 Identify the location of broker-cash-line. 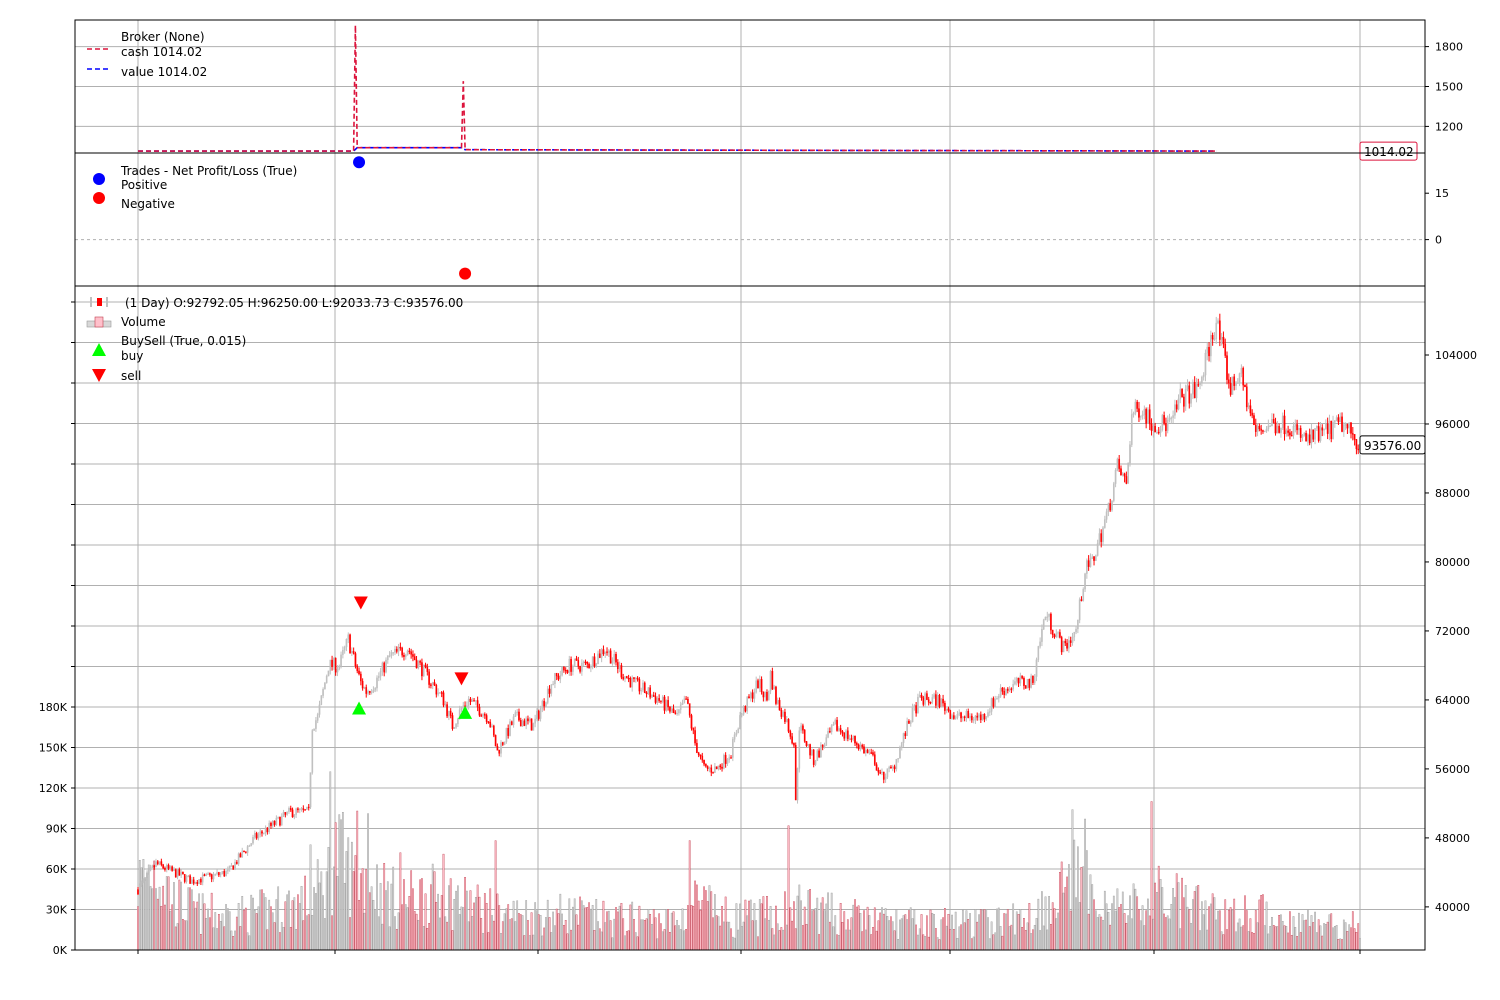
(677, 88).